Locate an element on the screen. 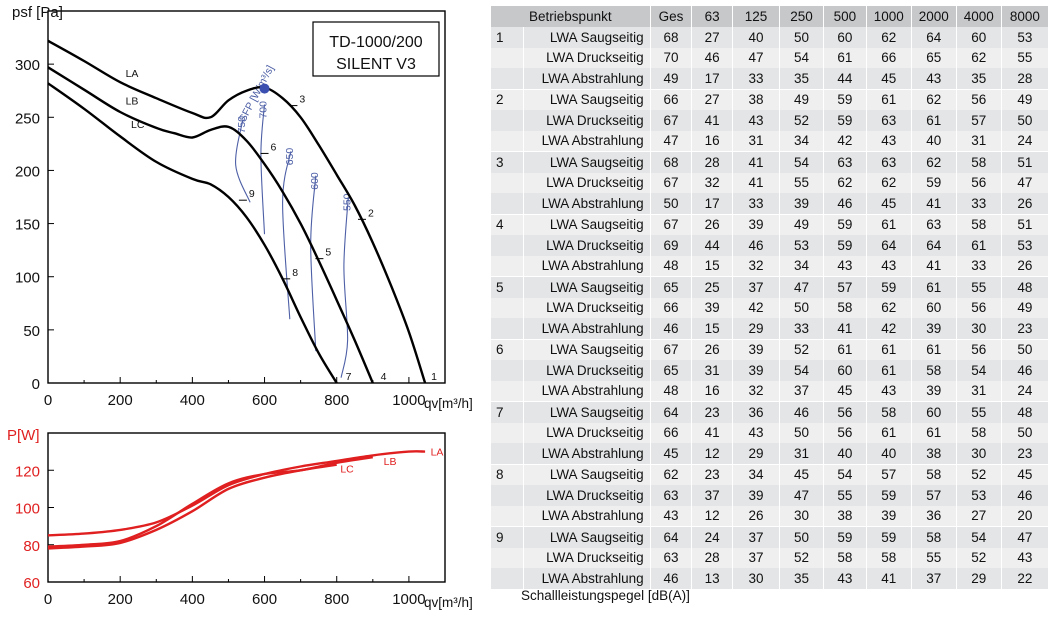 This screenshot has height=621, width=1055. x-axis-label: qv[m³/h] is located at coordinates (448, 602).